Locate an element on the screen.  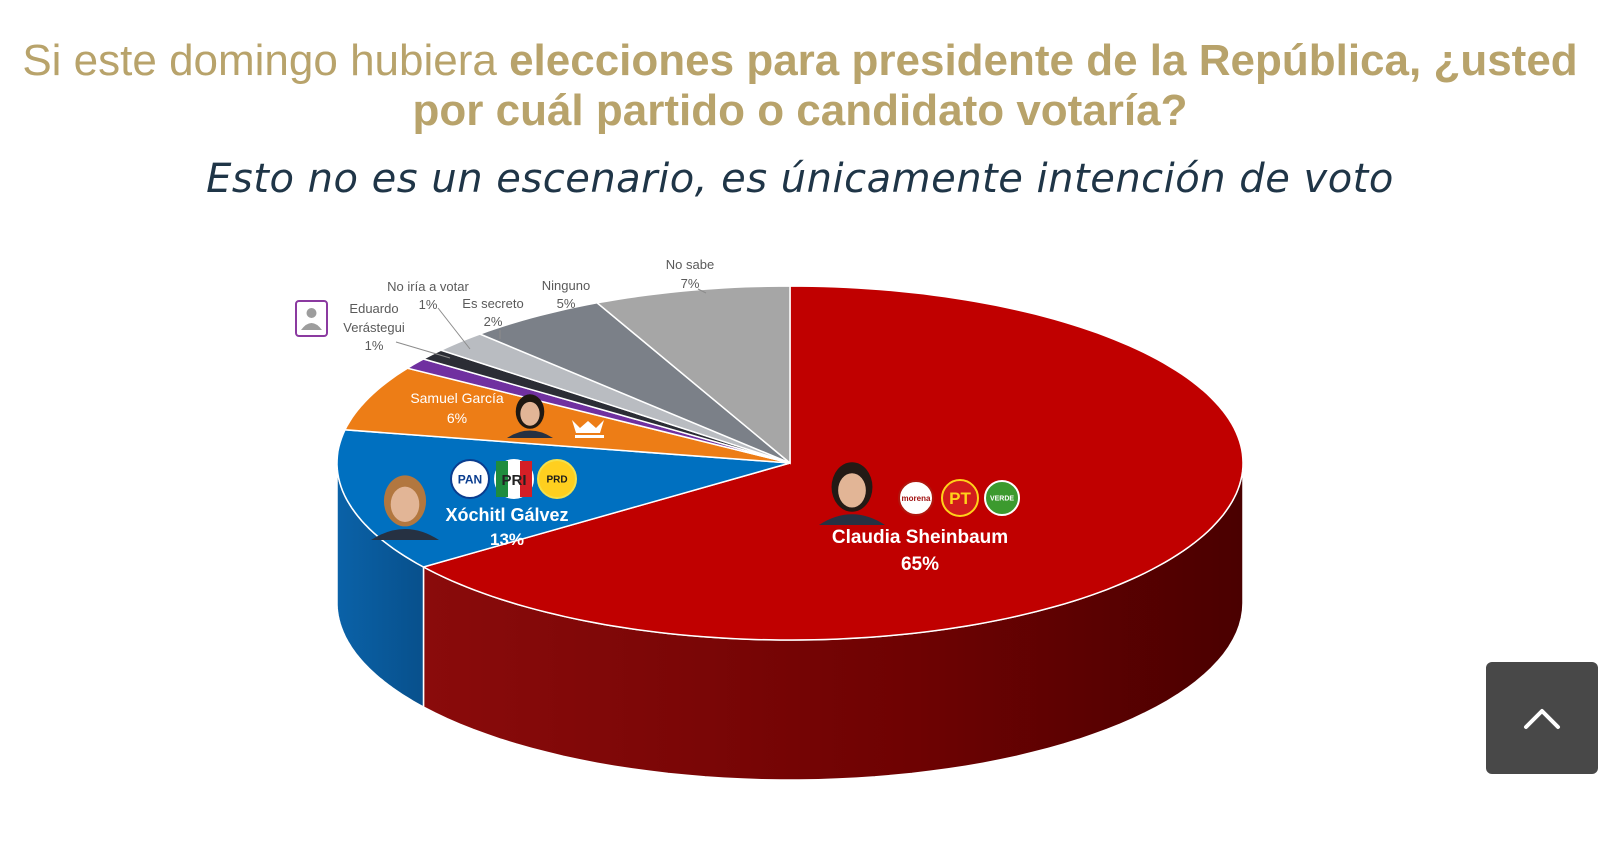
pt-logo-icon: PT is located at coordinates (960, 498).